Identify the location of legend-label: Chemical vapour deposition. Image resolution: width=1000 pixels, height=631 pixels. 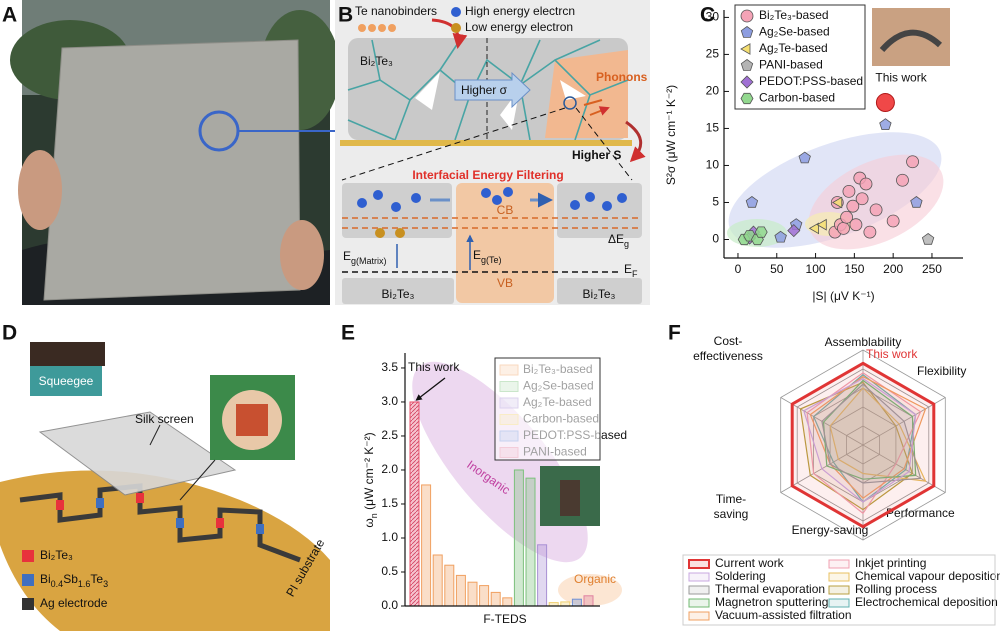
(927, 576).